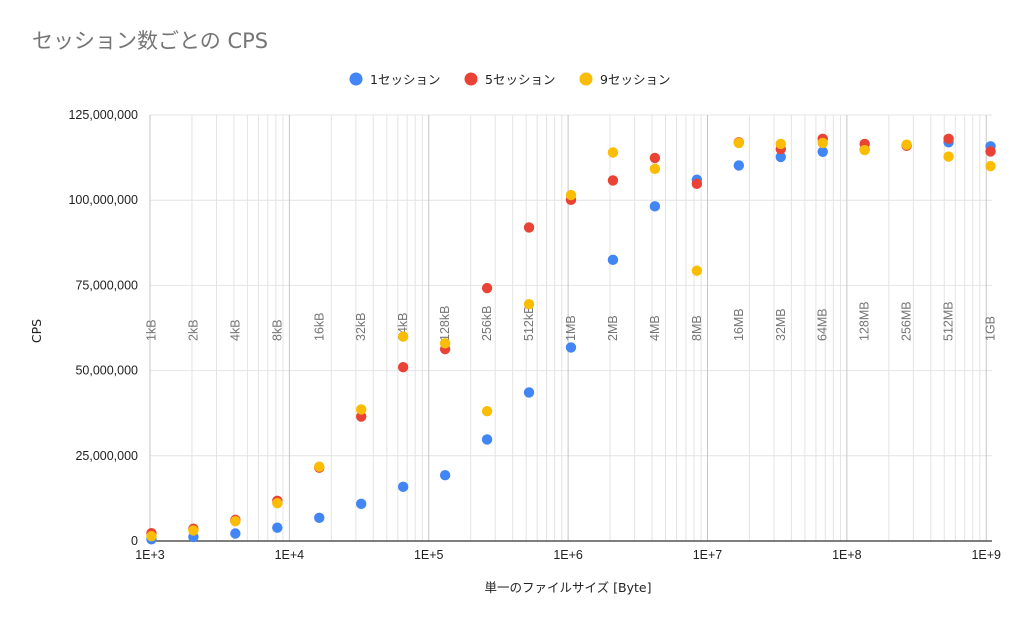 This screenshot has width=1024, height=626. What do you see at coordinates (697, 328) in the screenshot?
I see `size-label-8MB: 8MB` at bounding box center [697, 328].